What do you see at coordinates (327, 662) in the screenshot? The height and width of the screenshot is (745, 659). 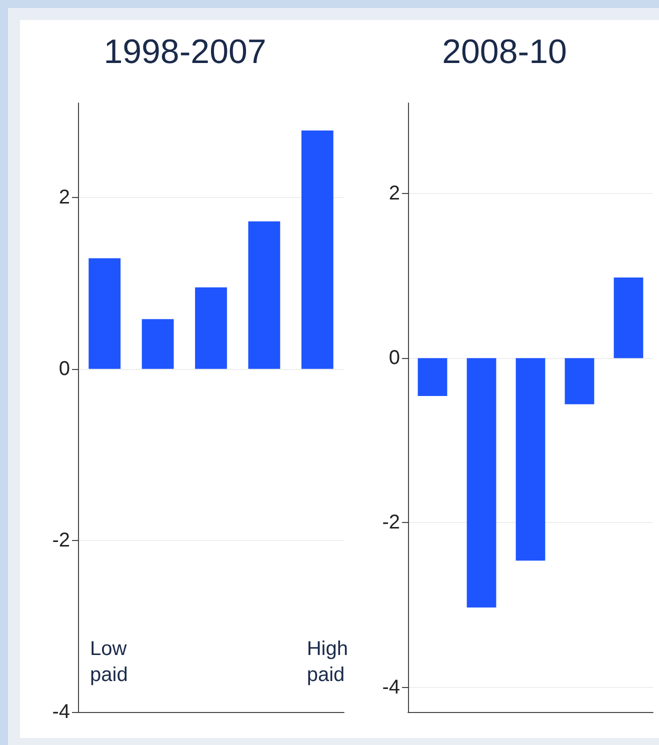 I see `annotation: High paid` at bounding box center [327, 662].